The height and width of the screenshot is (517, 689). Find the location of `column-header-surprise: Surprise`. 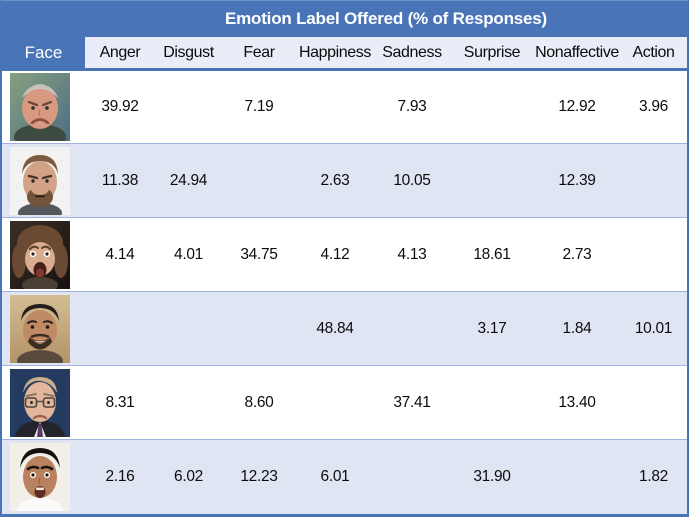

column-header-surprise: Surprise is located at coordinates (492, 54).